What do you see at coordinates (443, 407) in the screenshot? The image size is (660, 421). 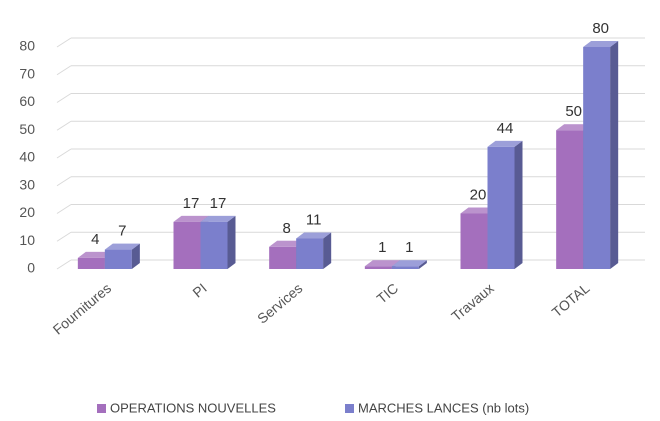 I see `legend-label: MARCHES LANCES (nb lots)` at bounding box center [443, 407].